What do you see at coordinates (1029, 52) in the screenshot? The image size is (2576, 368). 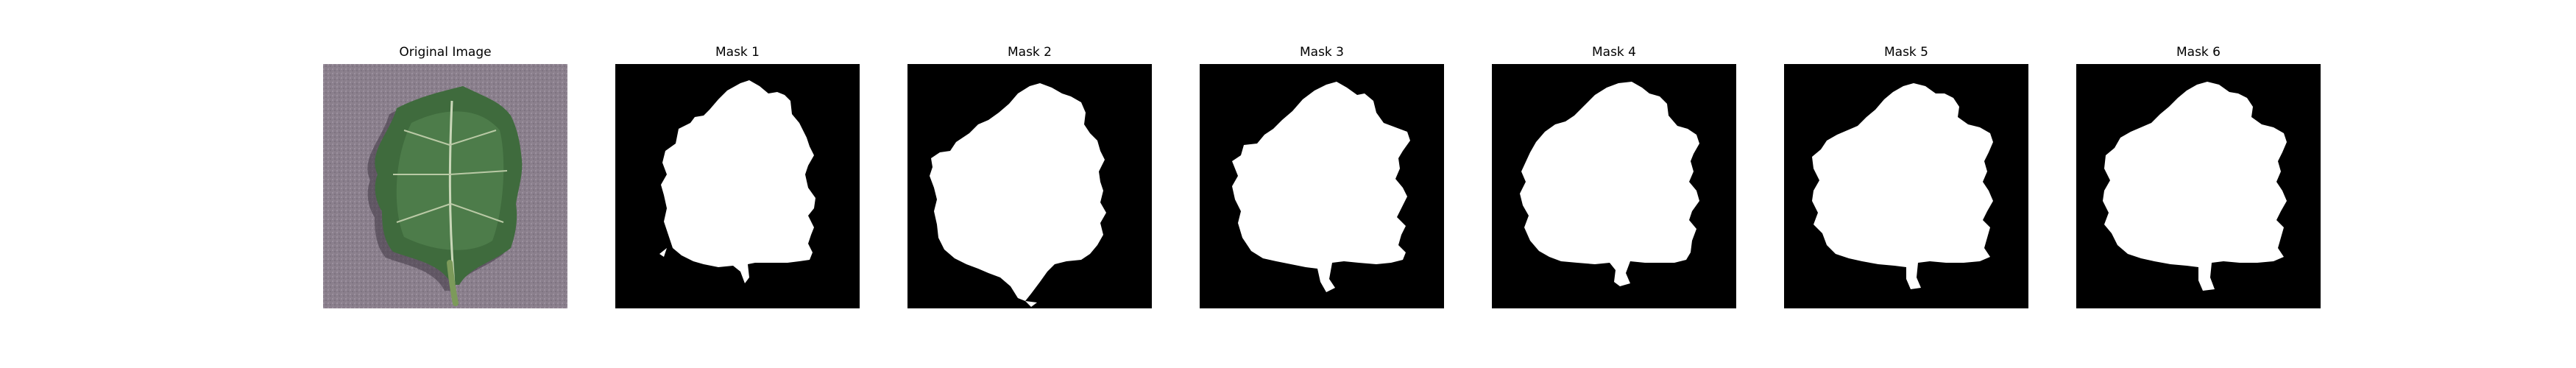 I see `panel-title: Mask 2` at bounding box center [1029, 52].